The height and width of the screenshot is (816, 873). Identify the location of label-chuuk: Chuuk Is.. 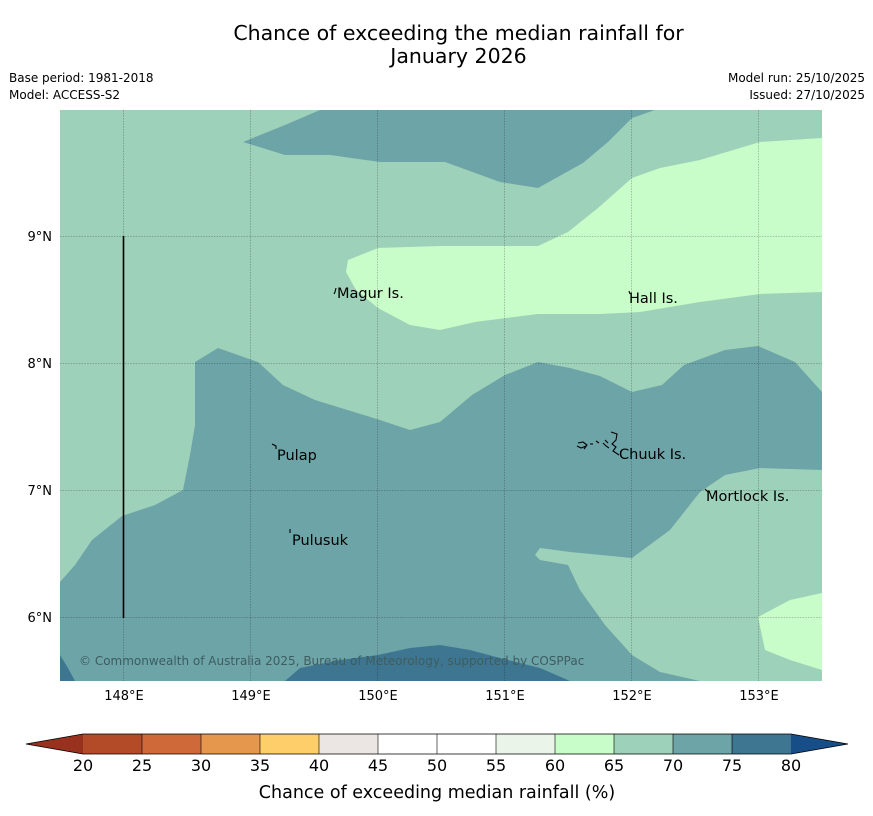
(652, 455).